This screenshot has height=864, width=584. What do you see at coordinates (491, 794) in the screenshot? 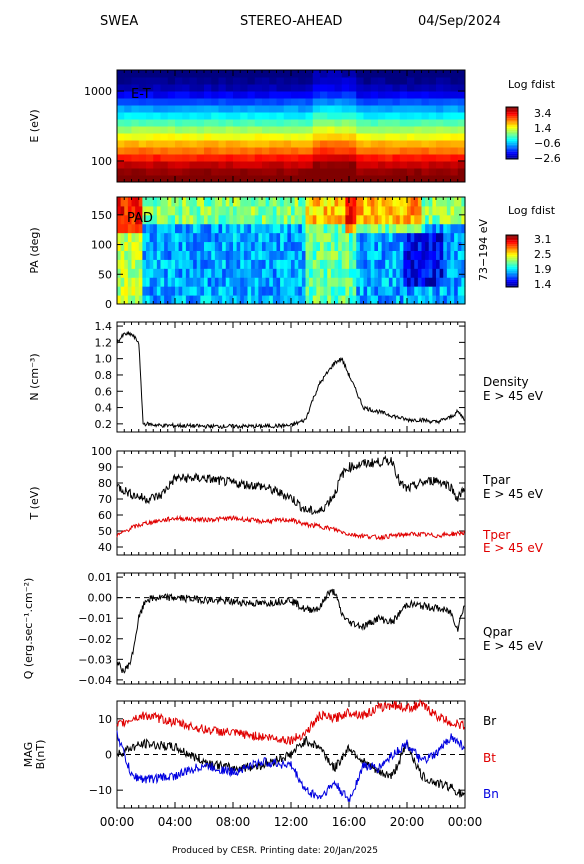
I see `legend-text: Bn` at bounding box center [491, 794].